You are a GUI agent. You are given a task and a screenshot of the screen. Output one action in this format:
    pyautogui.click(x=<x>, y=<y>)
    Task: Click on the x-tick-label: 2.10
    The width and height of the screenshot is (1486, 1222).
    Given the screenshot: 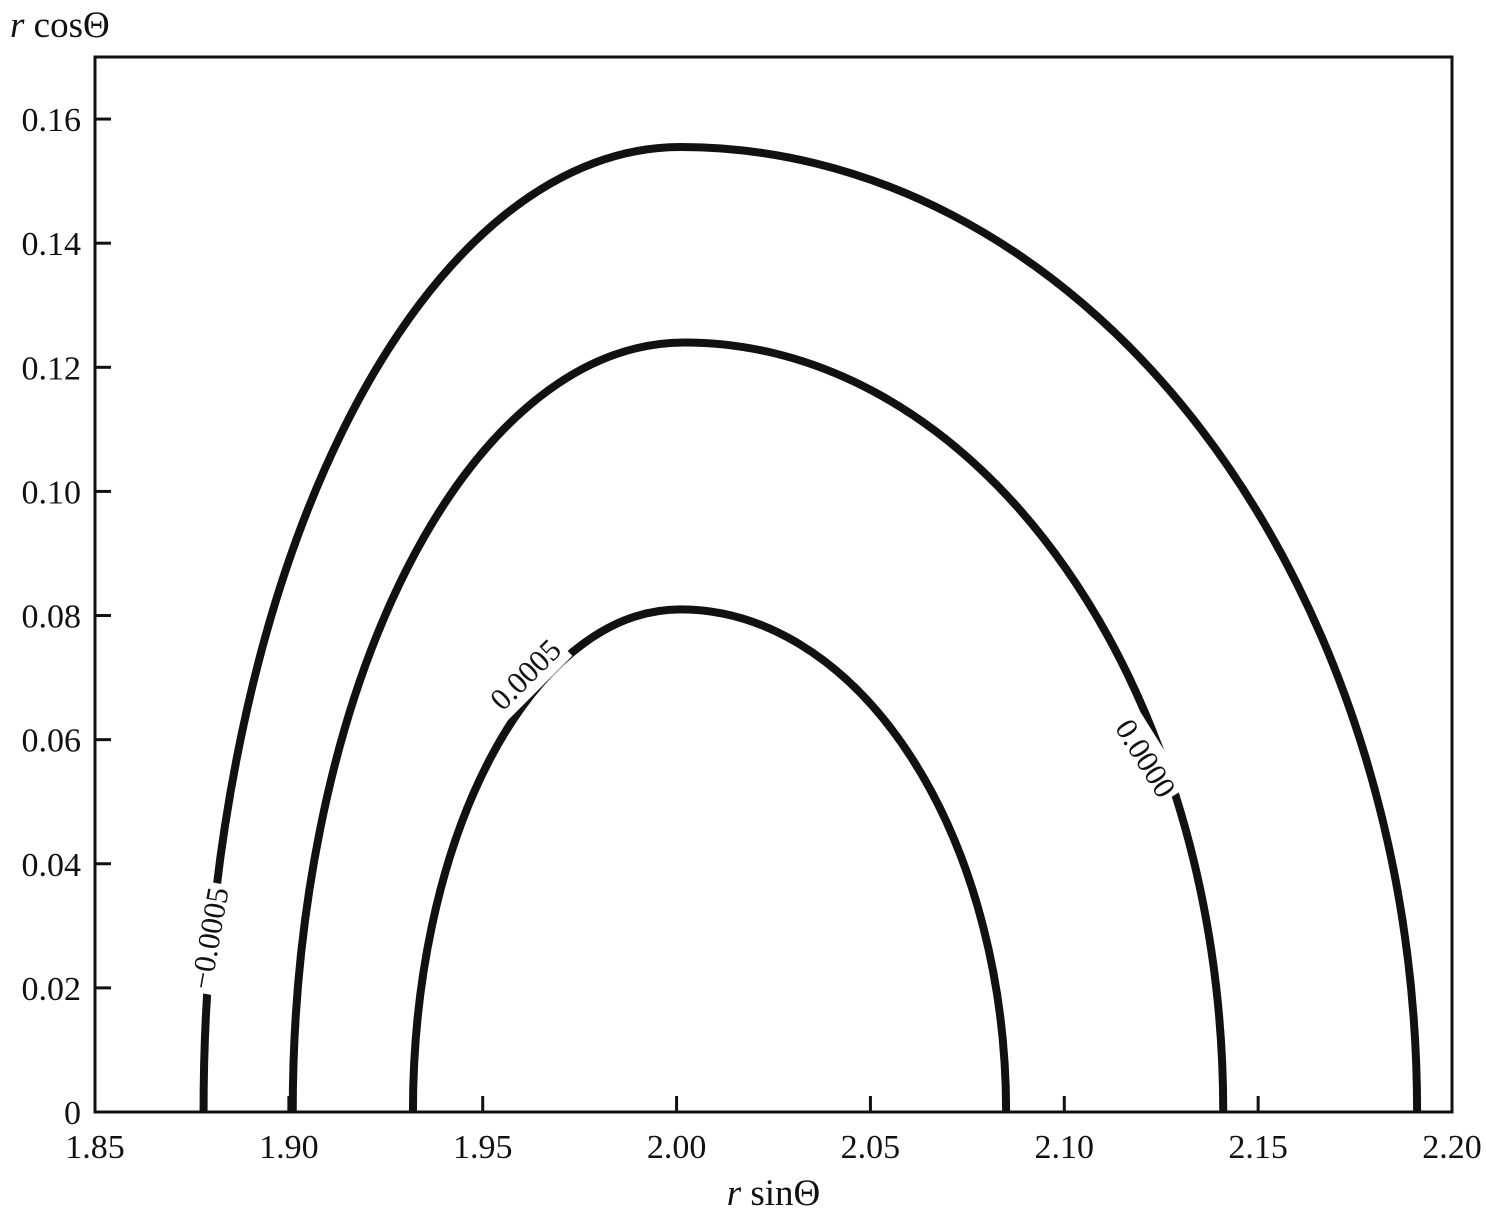 What is the action you would take?
    pyautogui.click(x=1065, y=1147)
    